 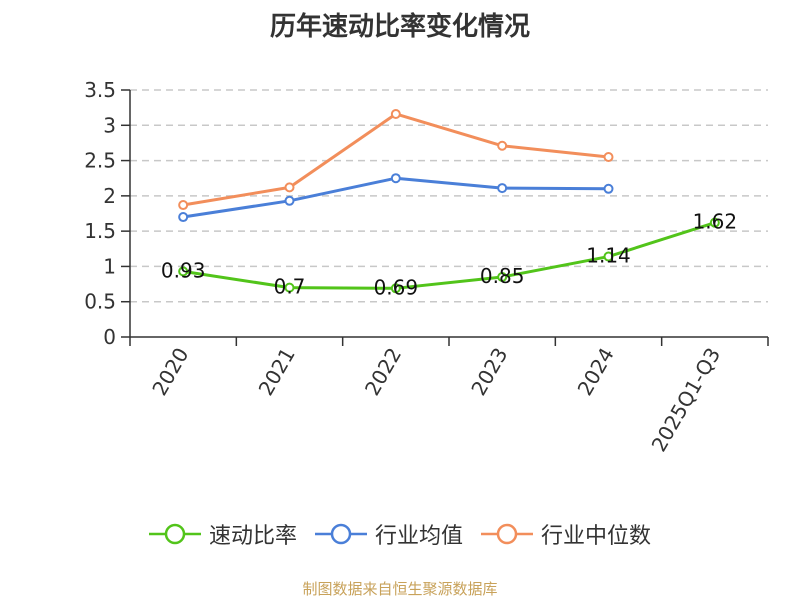 What do you see at coordinates (109, 337) in the screenshot?
I see `y-tick-label: 0` at bounding box center [109, 337].